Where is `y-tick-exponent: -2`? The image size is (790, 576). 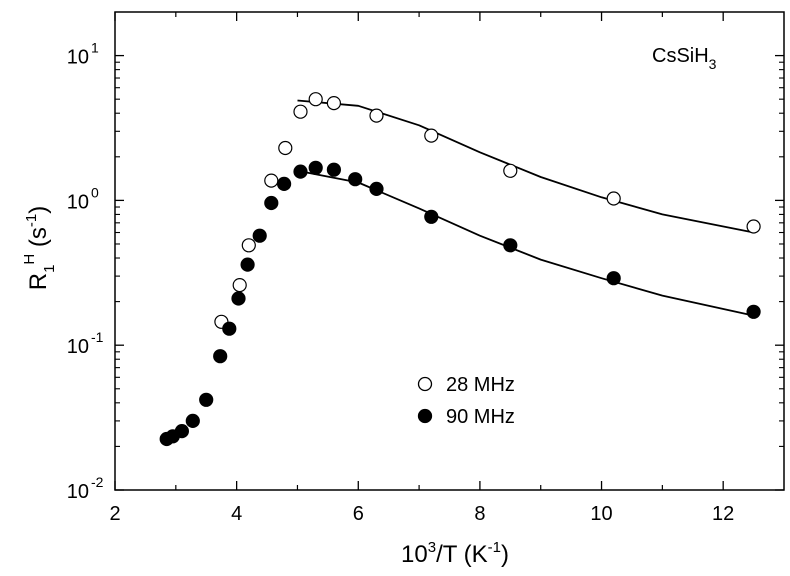 y-tick-exponent: -2 is located at coordinates (97, 482).